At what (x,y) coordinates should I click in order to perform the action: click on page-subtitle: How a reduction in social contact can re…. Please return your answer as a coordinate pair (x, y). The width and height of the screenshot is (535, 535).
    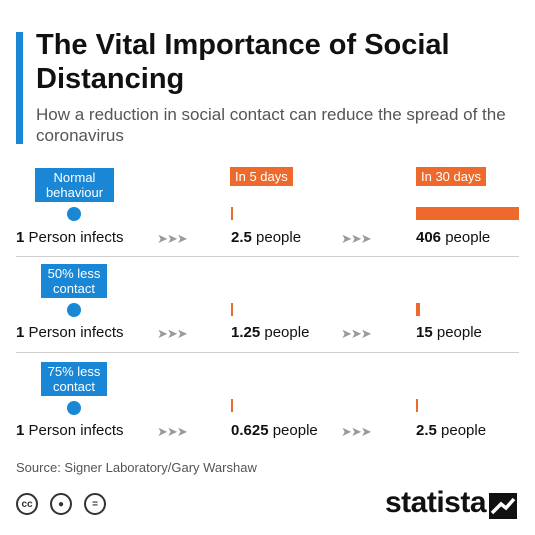
    Looking at the image, I should click on (271, 125).